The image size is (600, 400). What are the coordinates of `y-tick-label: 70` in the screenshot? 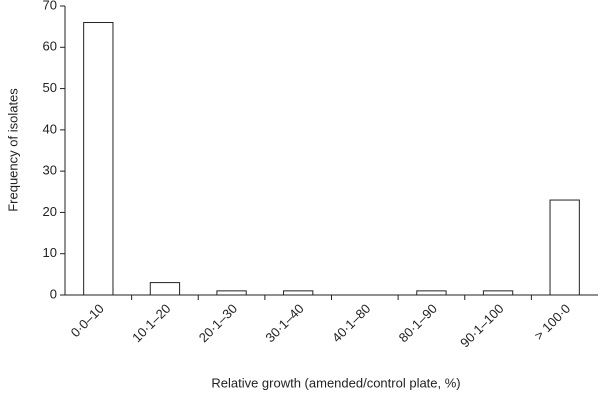 It's located at (50, 6).